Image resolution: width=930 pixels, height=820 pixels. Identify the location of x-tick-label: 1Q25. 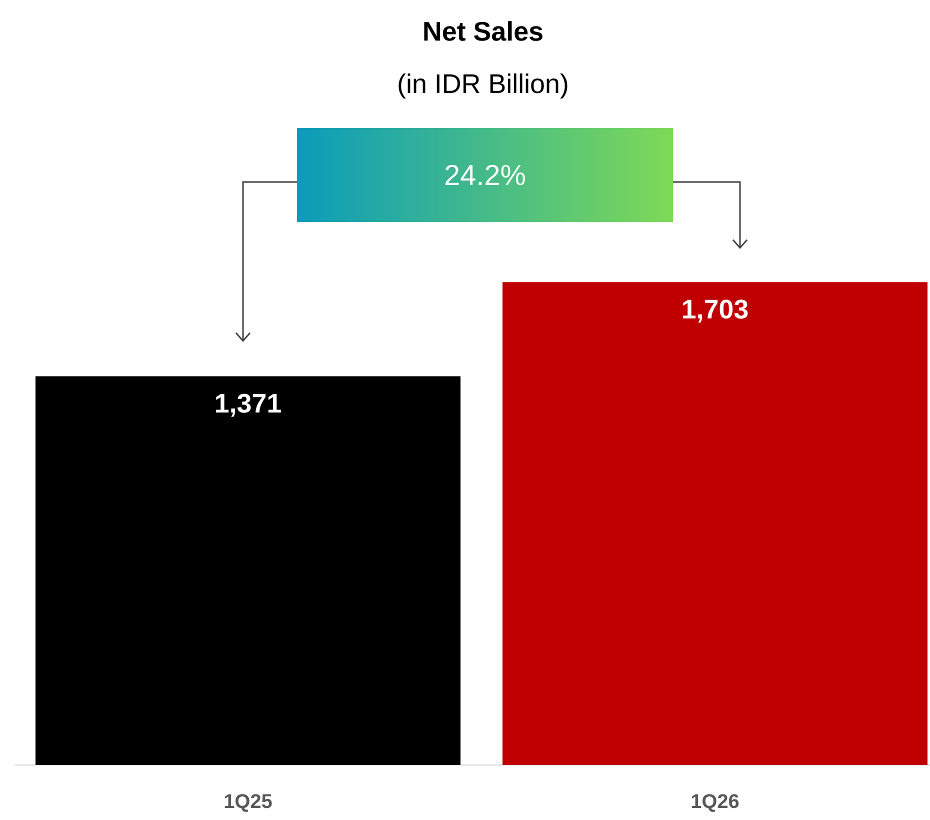
(248, 803).